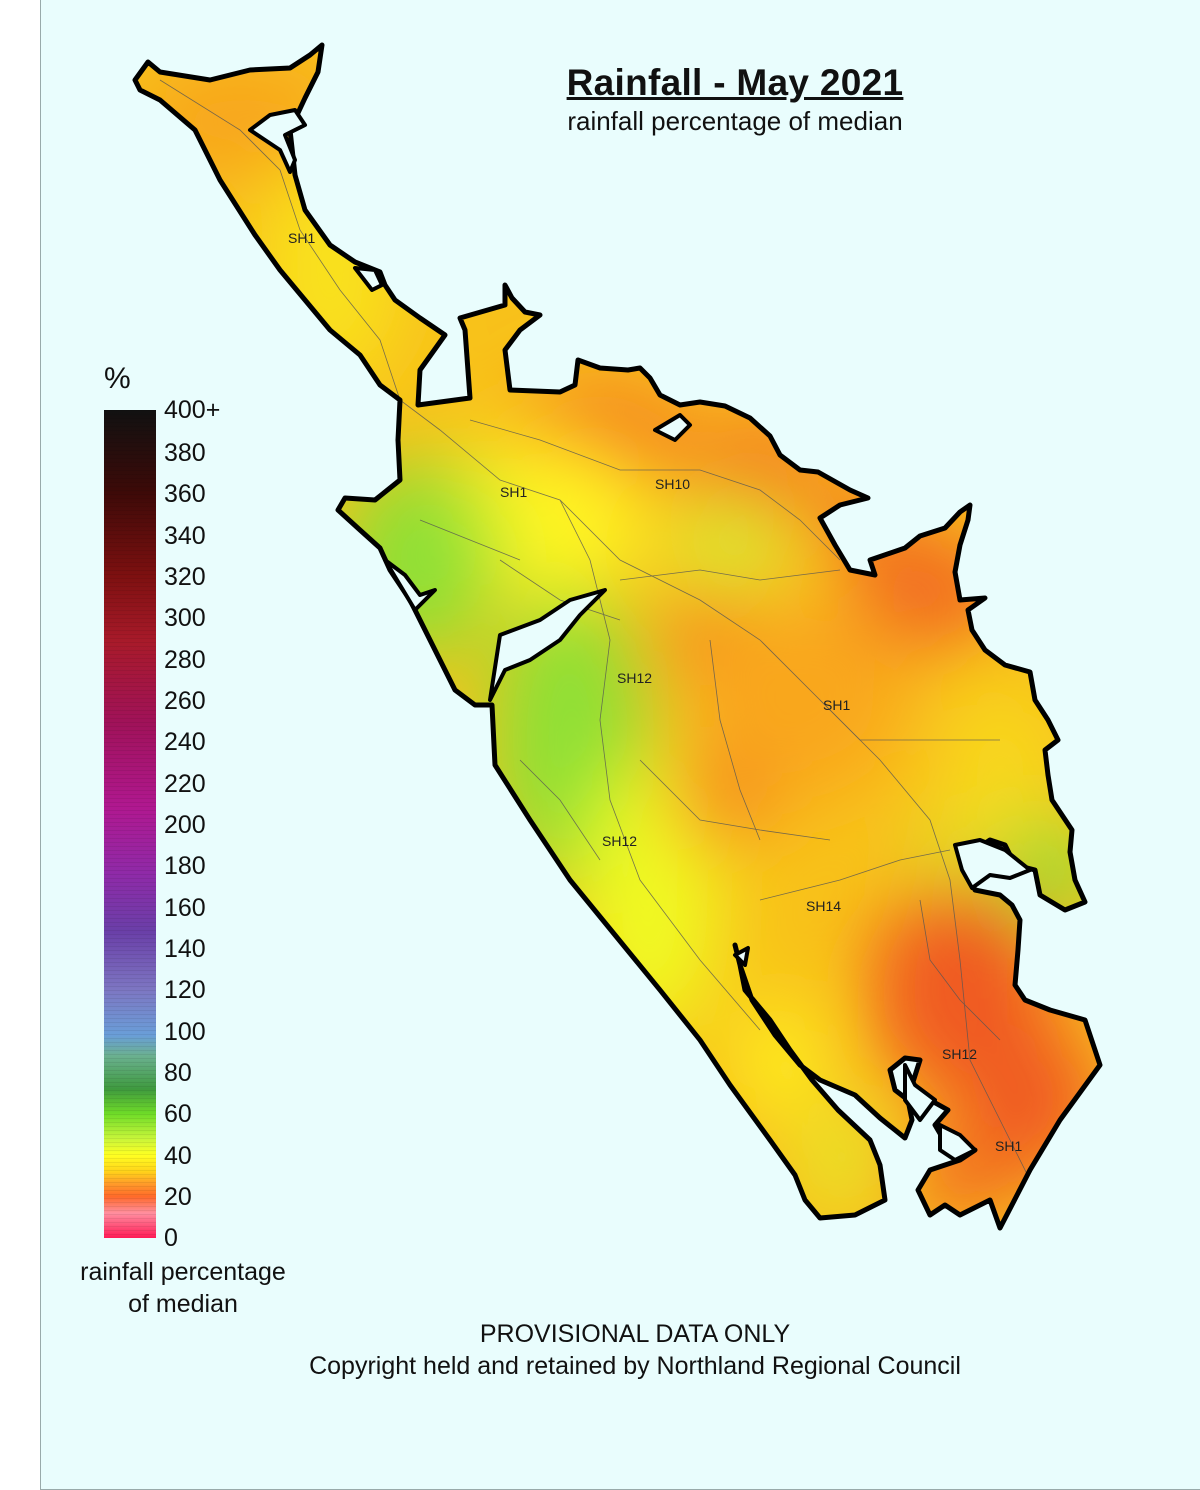 This screenshot has width=1200, height=1490. What do you see at coordinates (183, 1288) in the screenshot?
I see `legend-caption: rainfall percentage of median` at bounding box center [183, 1288].